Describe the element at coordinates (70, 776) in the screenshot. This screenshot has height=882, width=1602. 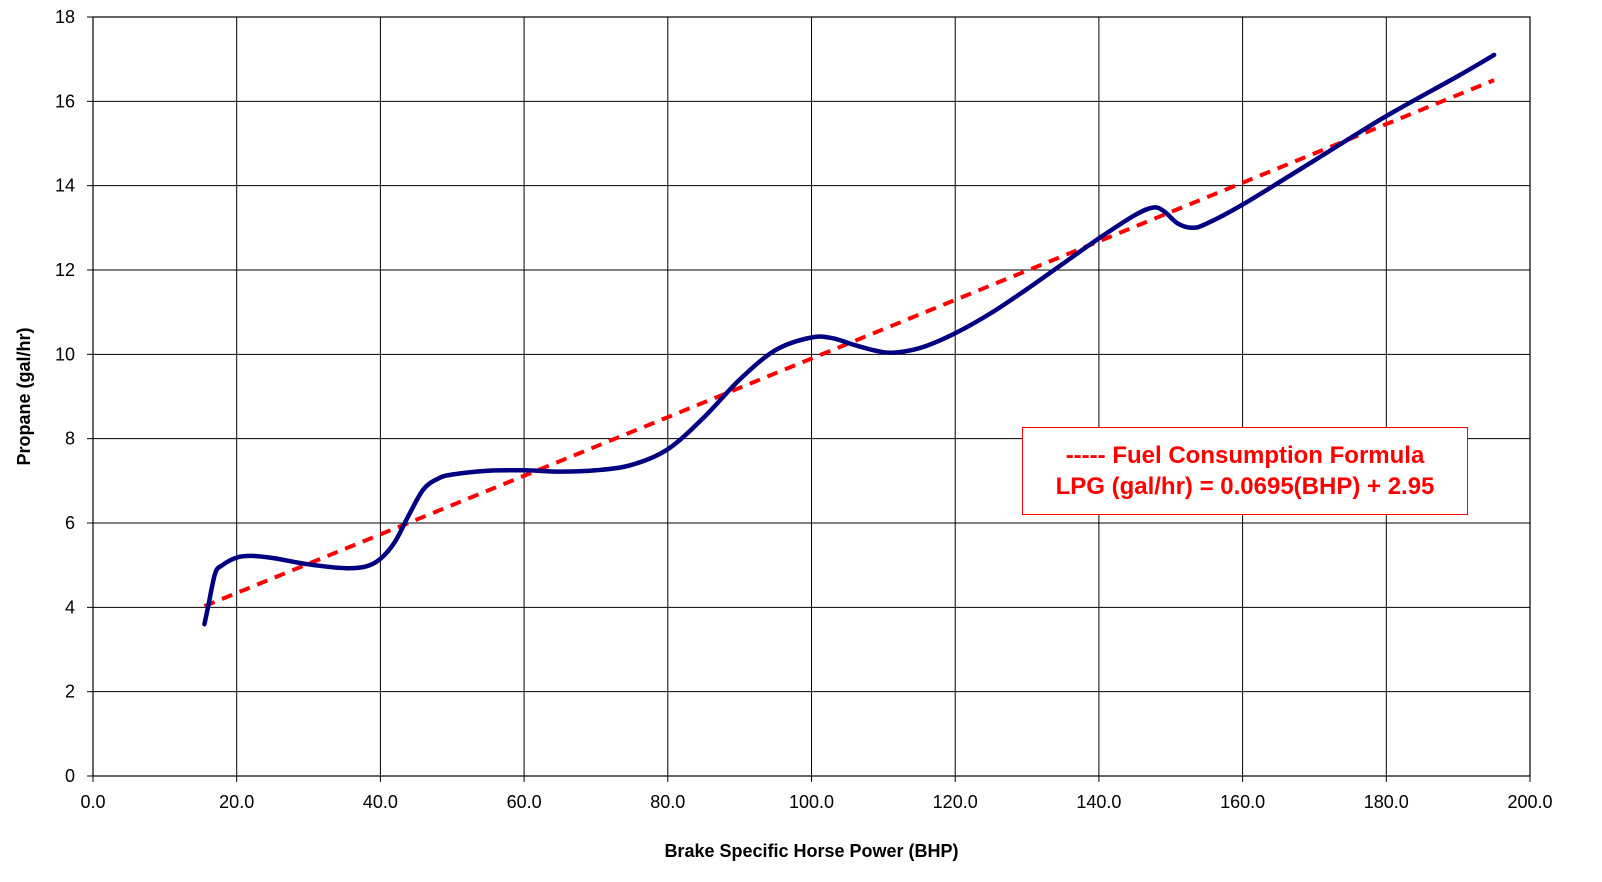
I see `y-tick-label: 0` at that location.